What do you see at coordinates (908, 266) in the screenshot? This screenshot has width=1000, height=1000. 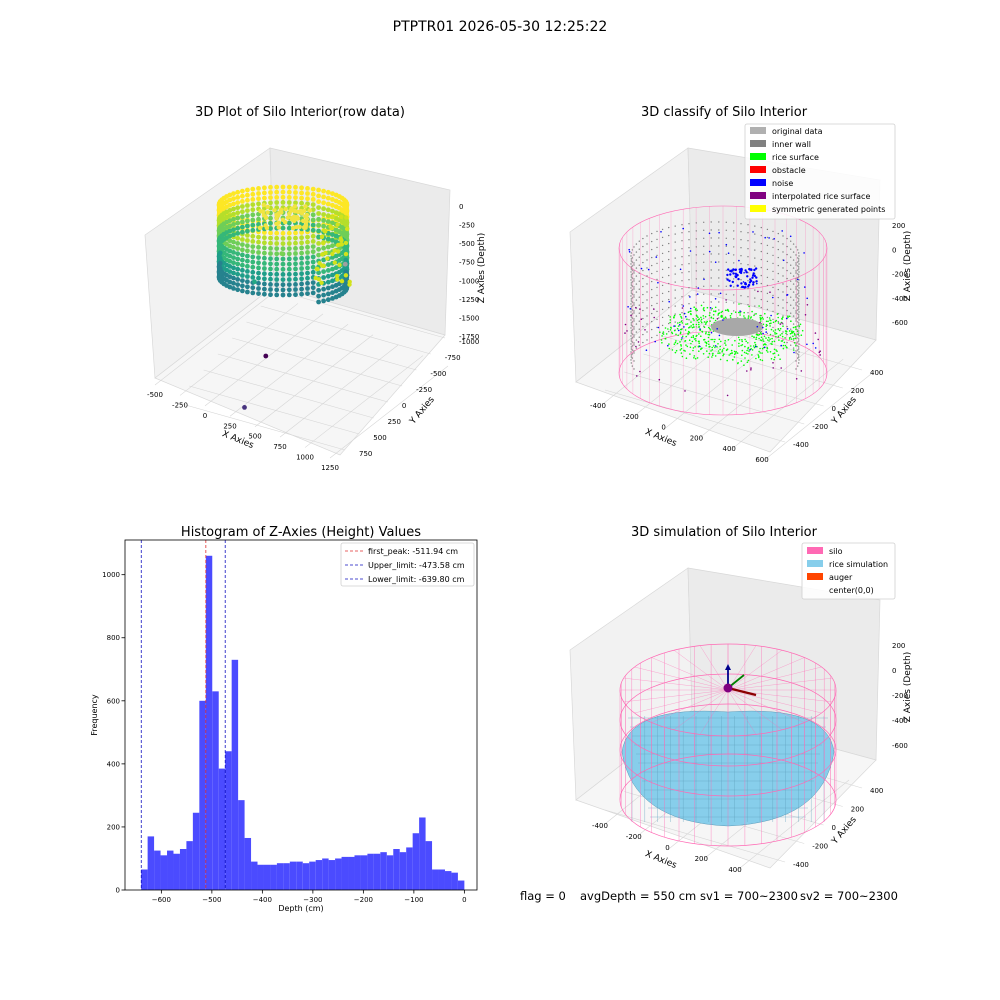 I see `classify-3d-zlabel: Z Axies (Depth)` at bounding box center [908, 266].